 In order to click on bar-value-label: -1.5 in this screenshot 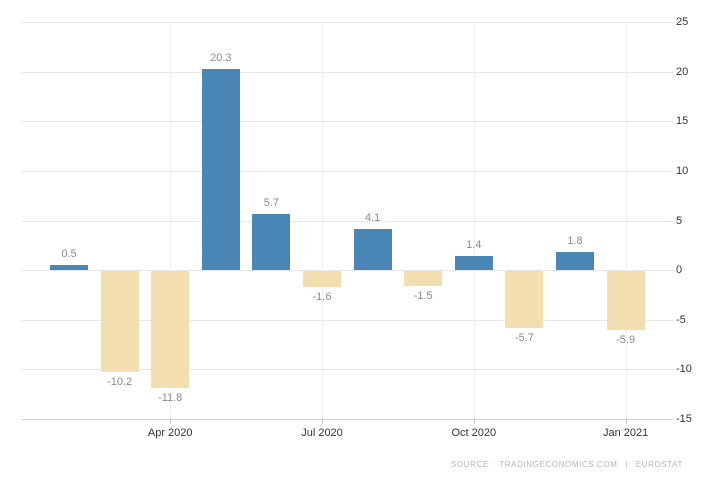, I will do `click(423, 296)`.